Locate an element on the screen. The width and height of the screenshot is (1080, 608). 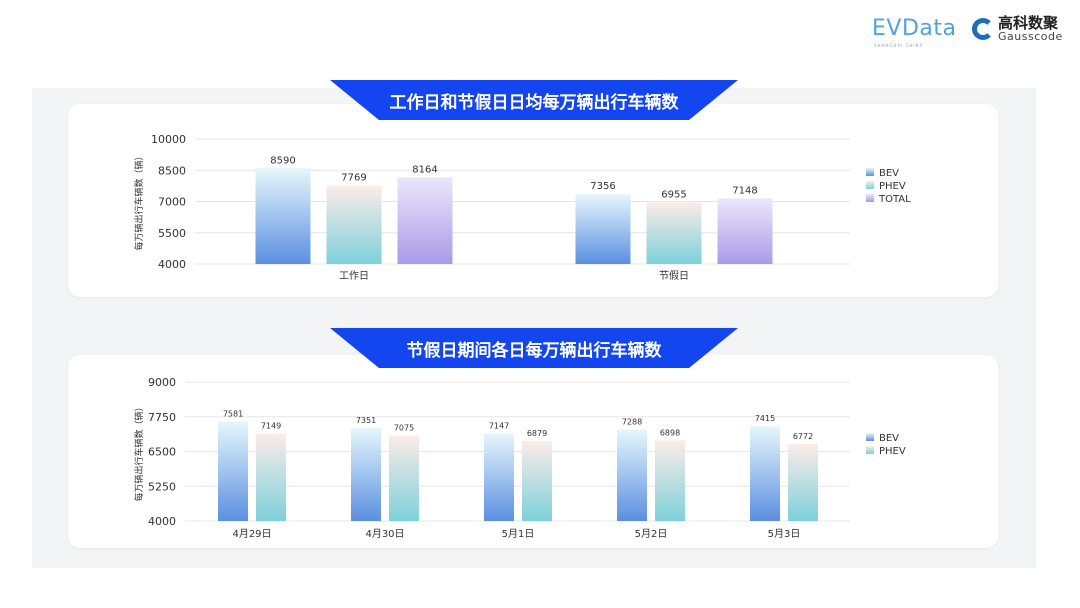
y-tick-label: 5250 is located at coordinates (162, 486).